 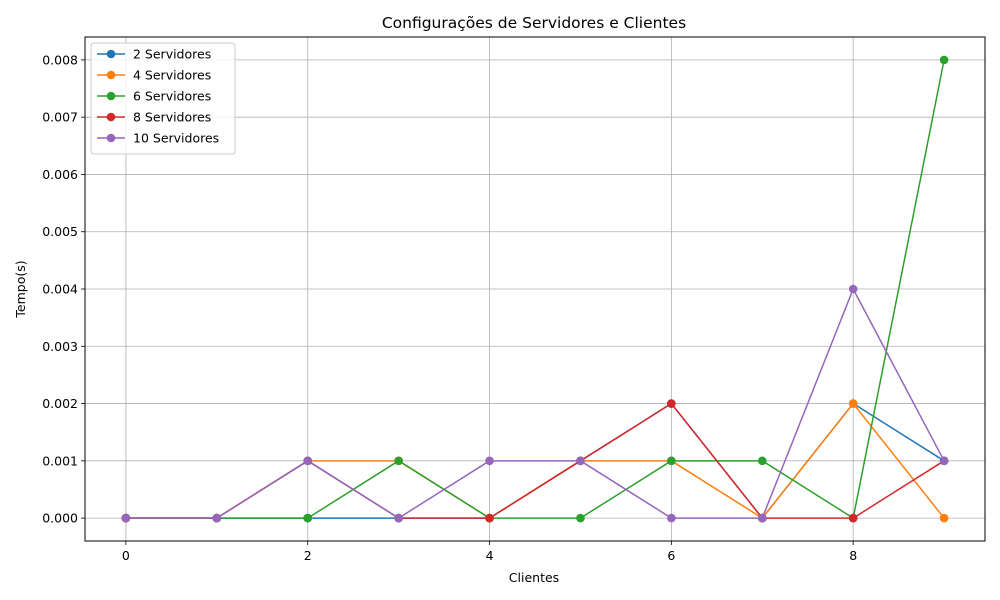 What do you see at coordinates (20, 289) in the screenshot?
I see `y-axis-label: Tempo(s)` at bounding box center [20, 289].